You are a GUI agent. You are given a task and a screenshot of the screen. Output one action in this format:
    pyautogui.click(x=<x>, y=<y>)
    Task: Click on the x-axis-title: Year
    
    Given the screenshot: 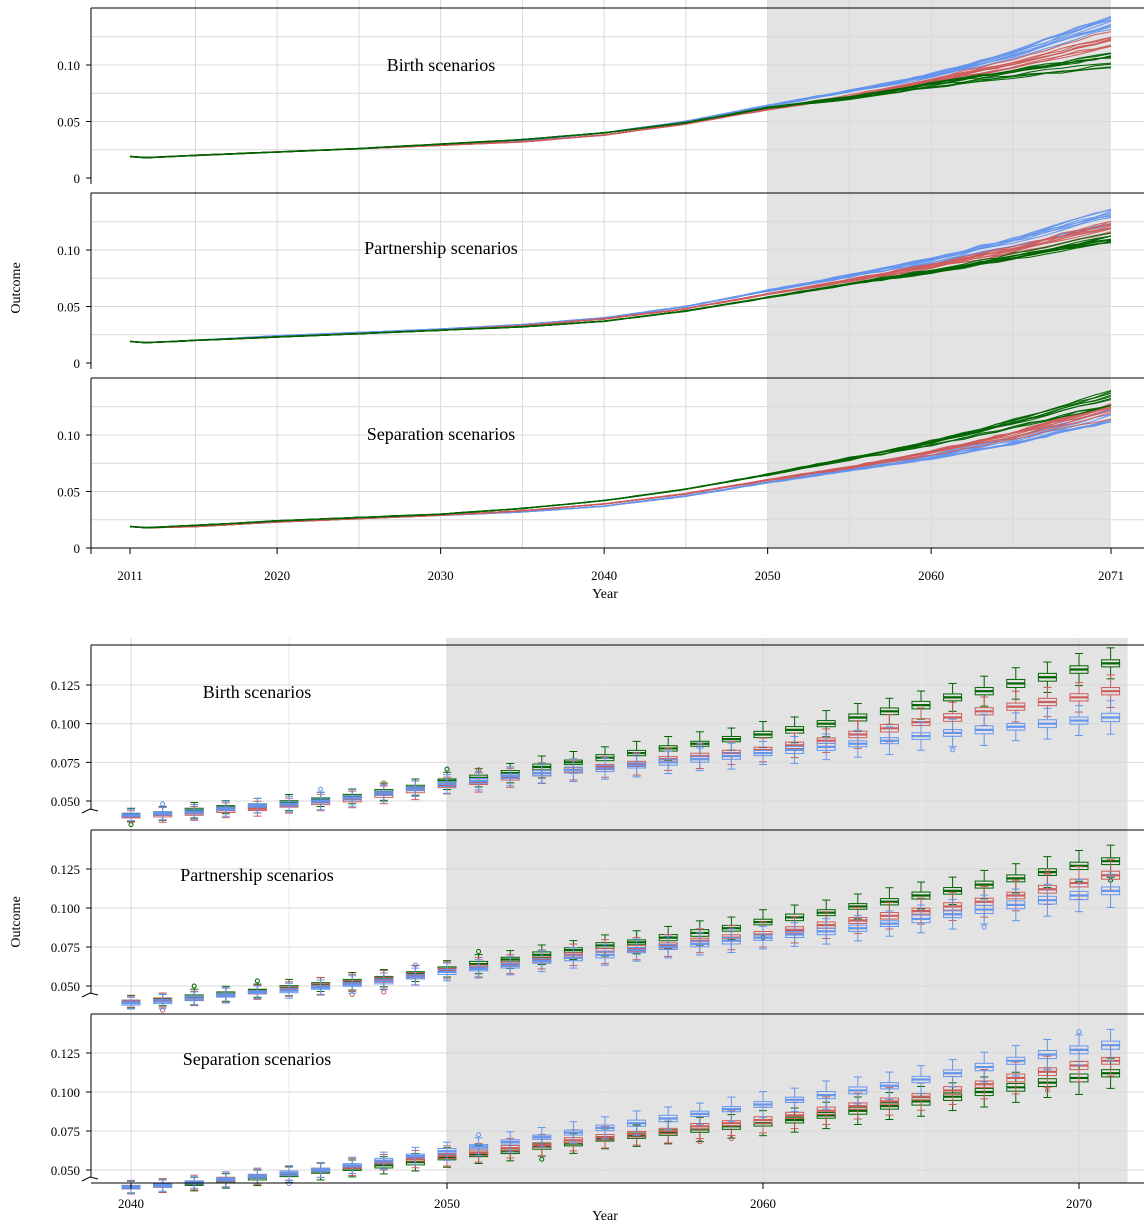 What is the action you would take?
    pyautogui.click(x=605, y=594)
    